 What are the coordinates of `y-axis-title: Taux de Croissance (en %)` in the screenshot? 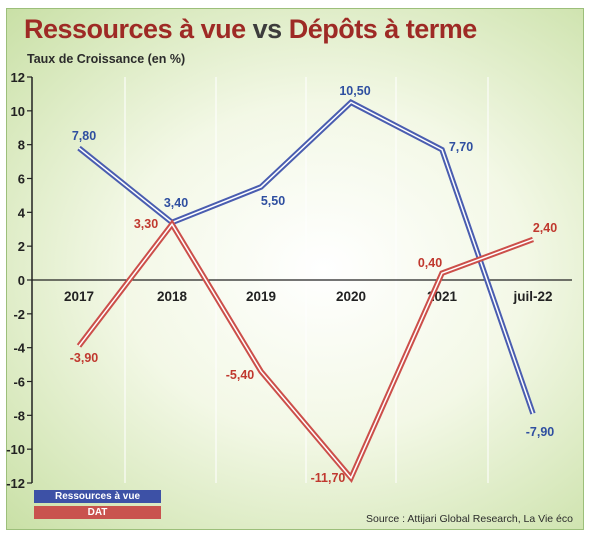 It's located at (106, 59).